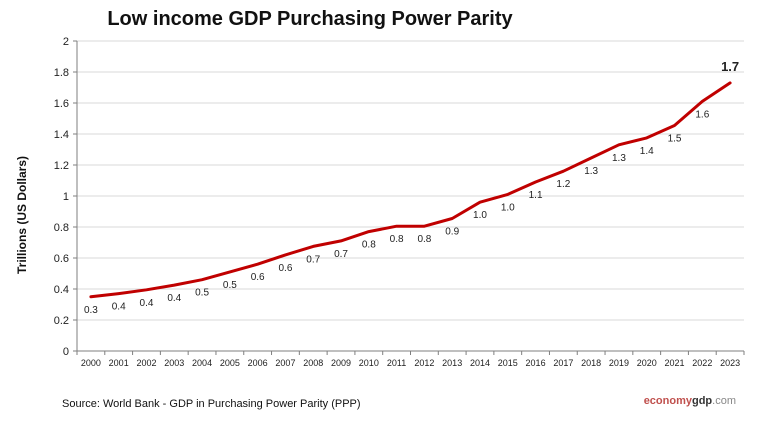 The image size is (768, 426). What do you see at coordinates (258, 363) in the screenshot?
I see `x-tick-label: 2006` at bounding box center [258, 363].